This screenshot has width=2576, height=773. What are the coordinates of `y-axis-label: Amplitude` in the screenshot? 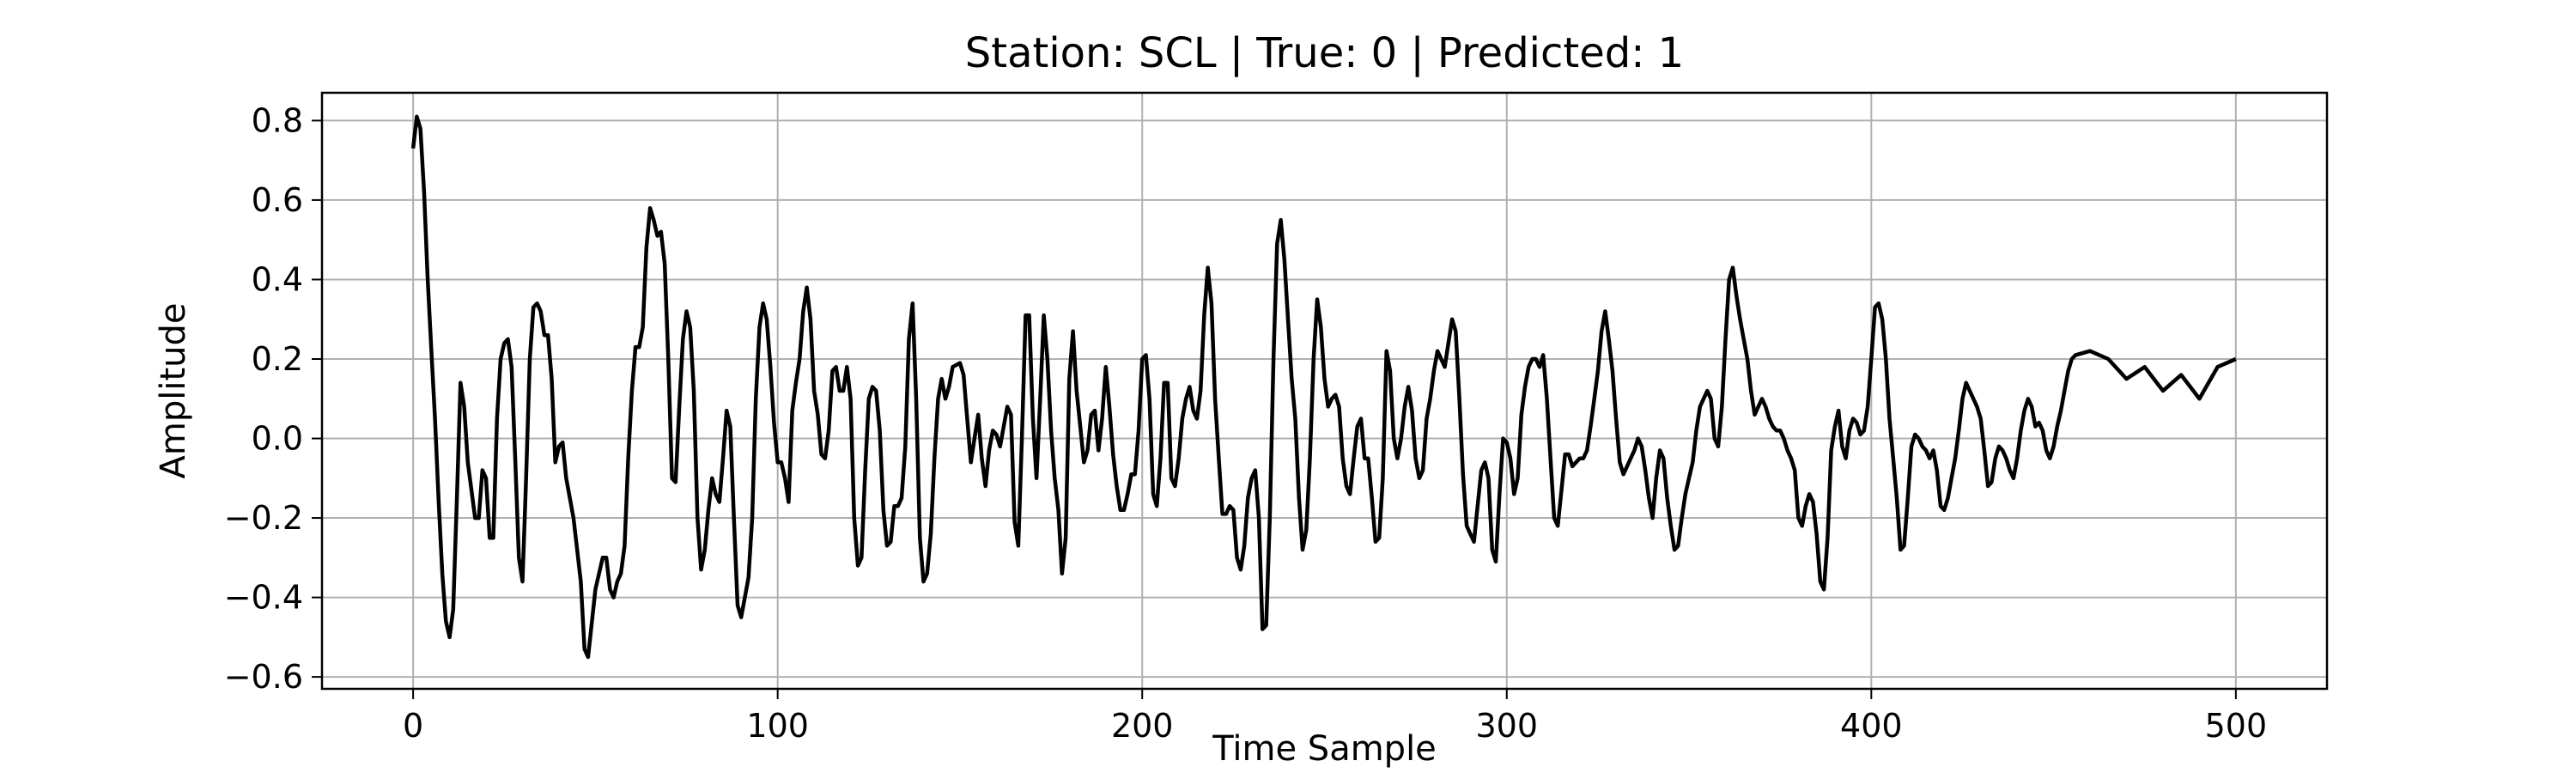 It's located at (174, 391).